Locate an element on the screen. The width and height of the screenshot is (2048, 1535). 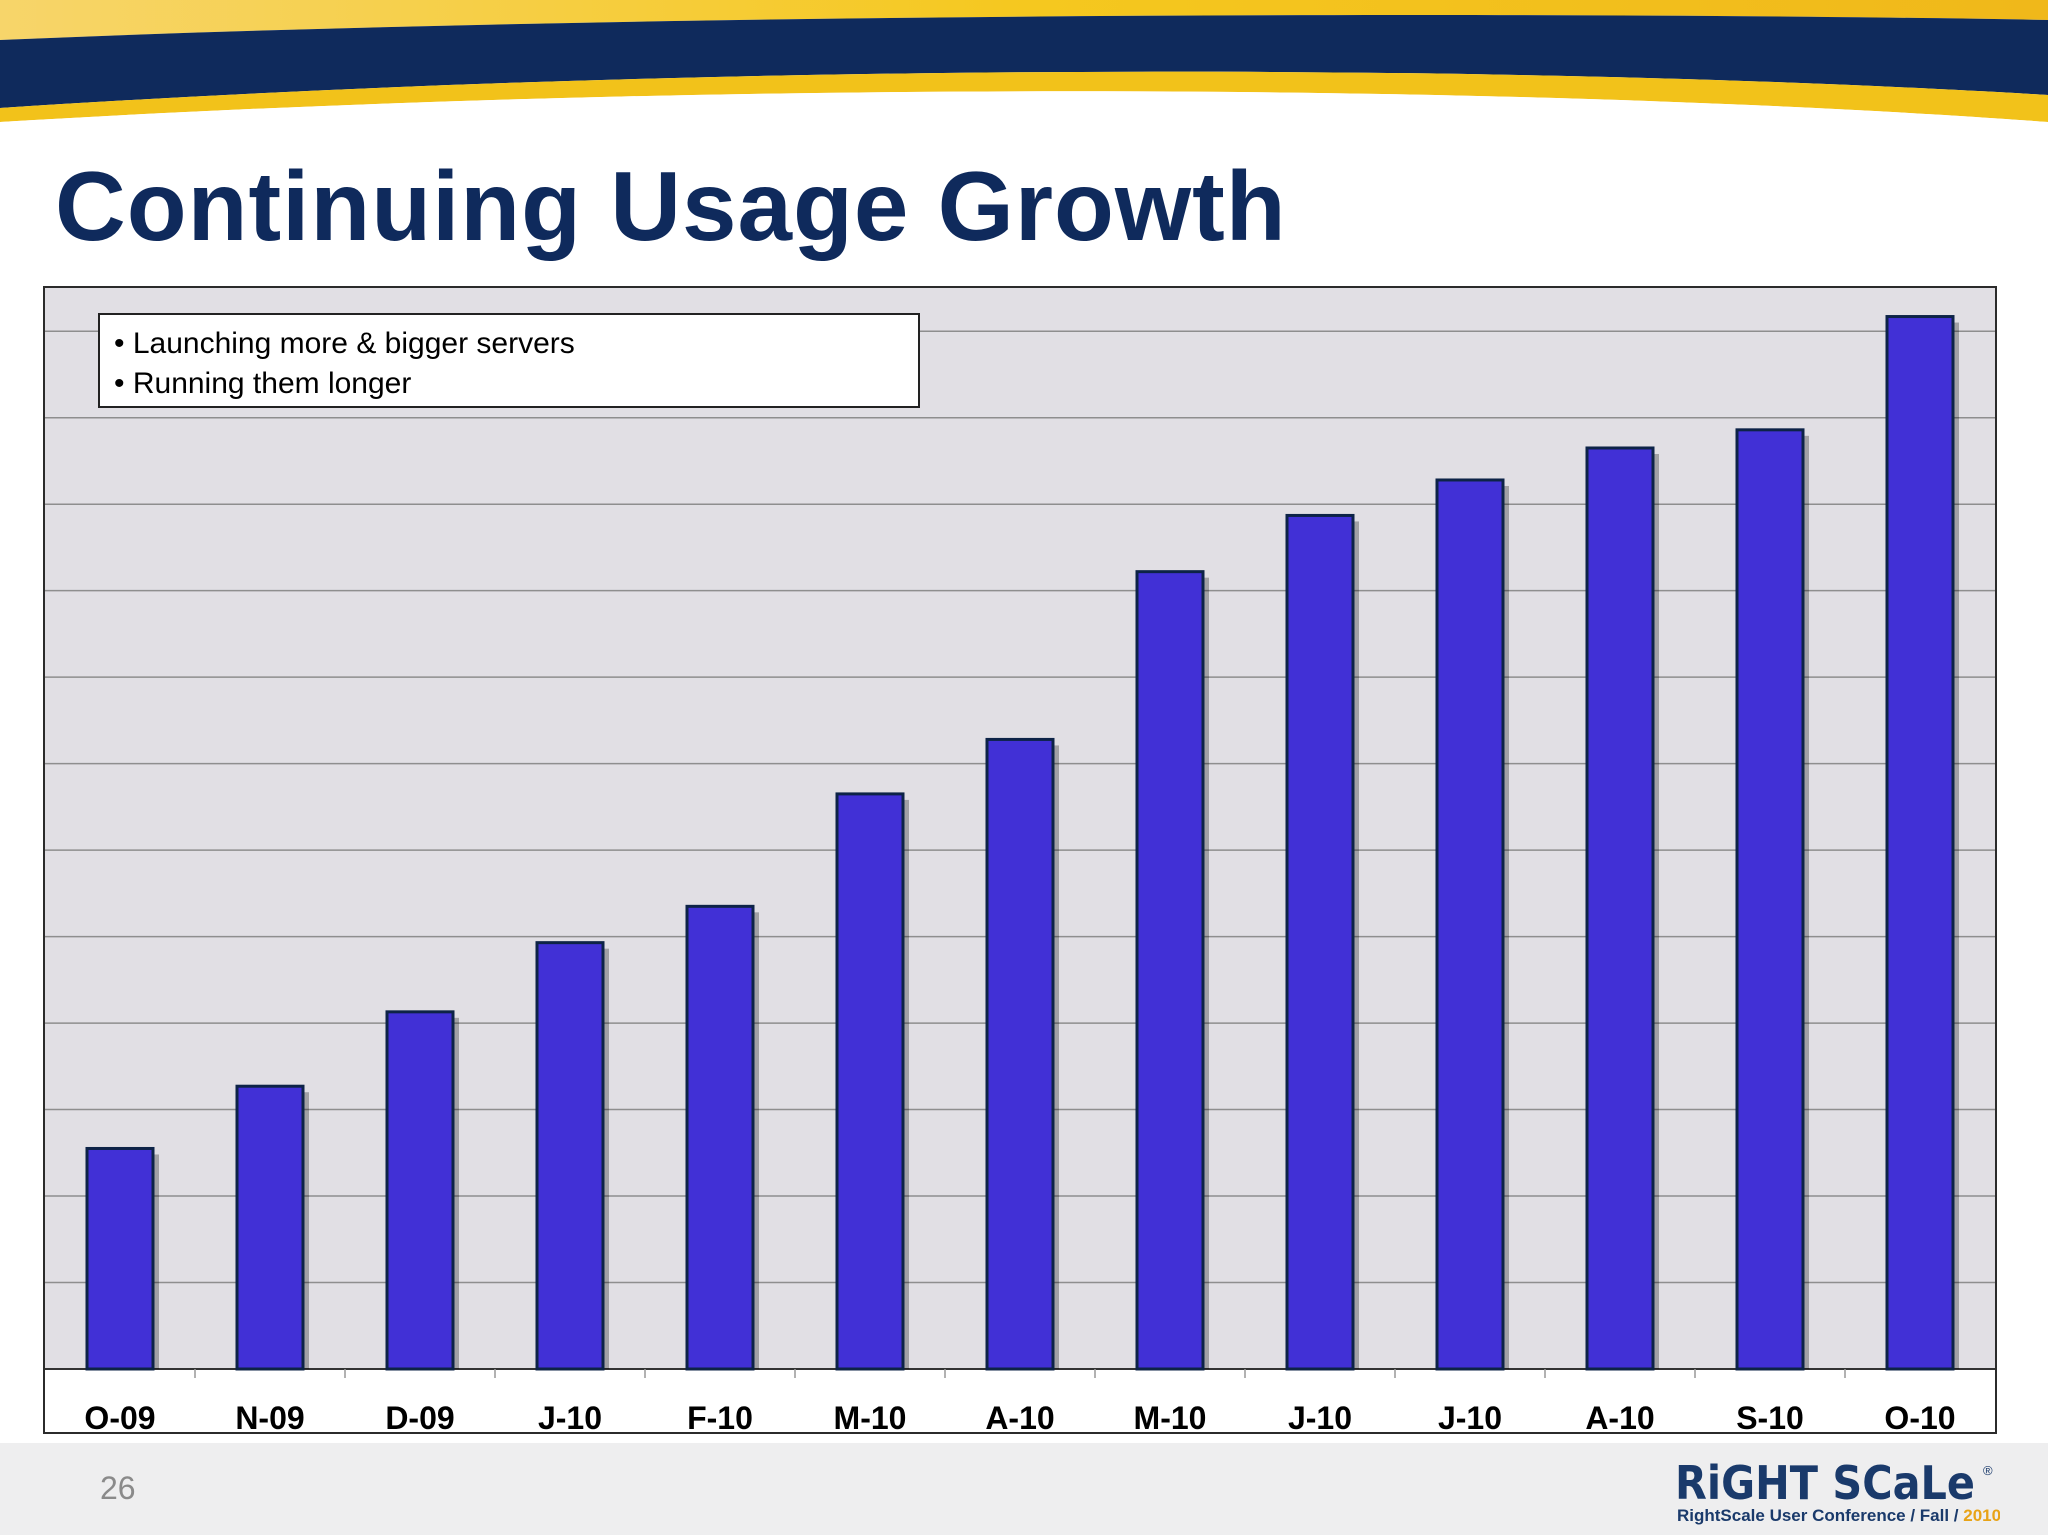
header-banner is located at coordinates (1024, 65).